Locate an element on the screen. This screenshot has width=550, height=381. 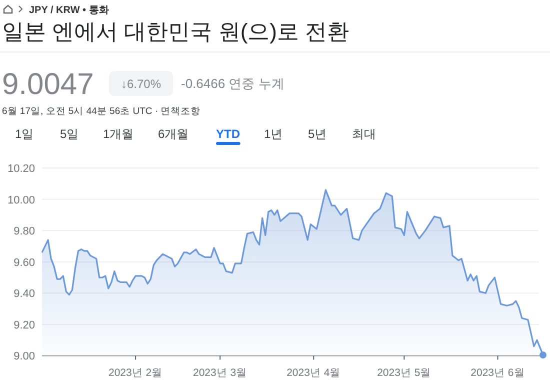
x-tick-label: 2023년 3월 is located at coordinates (220, 373).